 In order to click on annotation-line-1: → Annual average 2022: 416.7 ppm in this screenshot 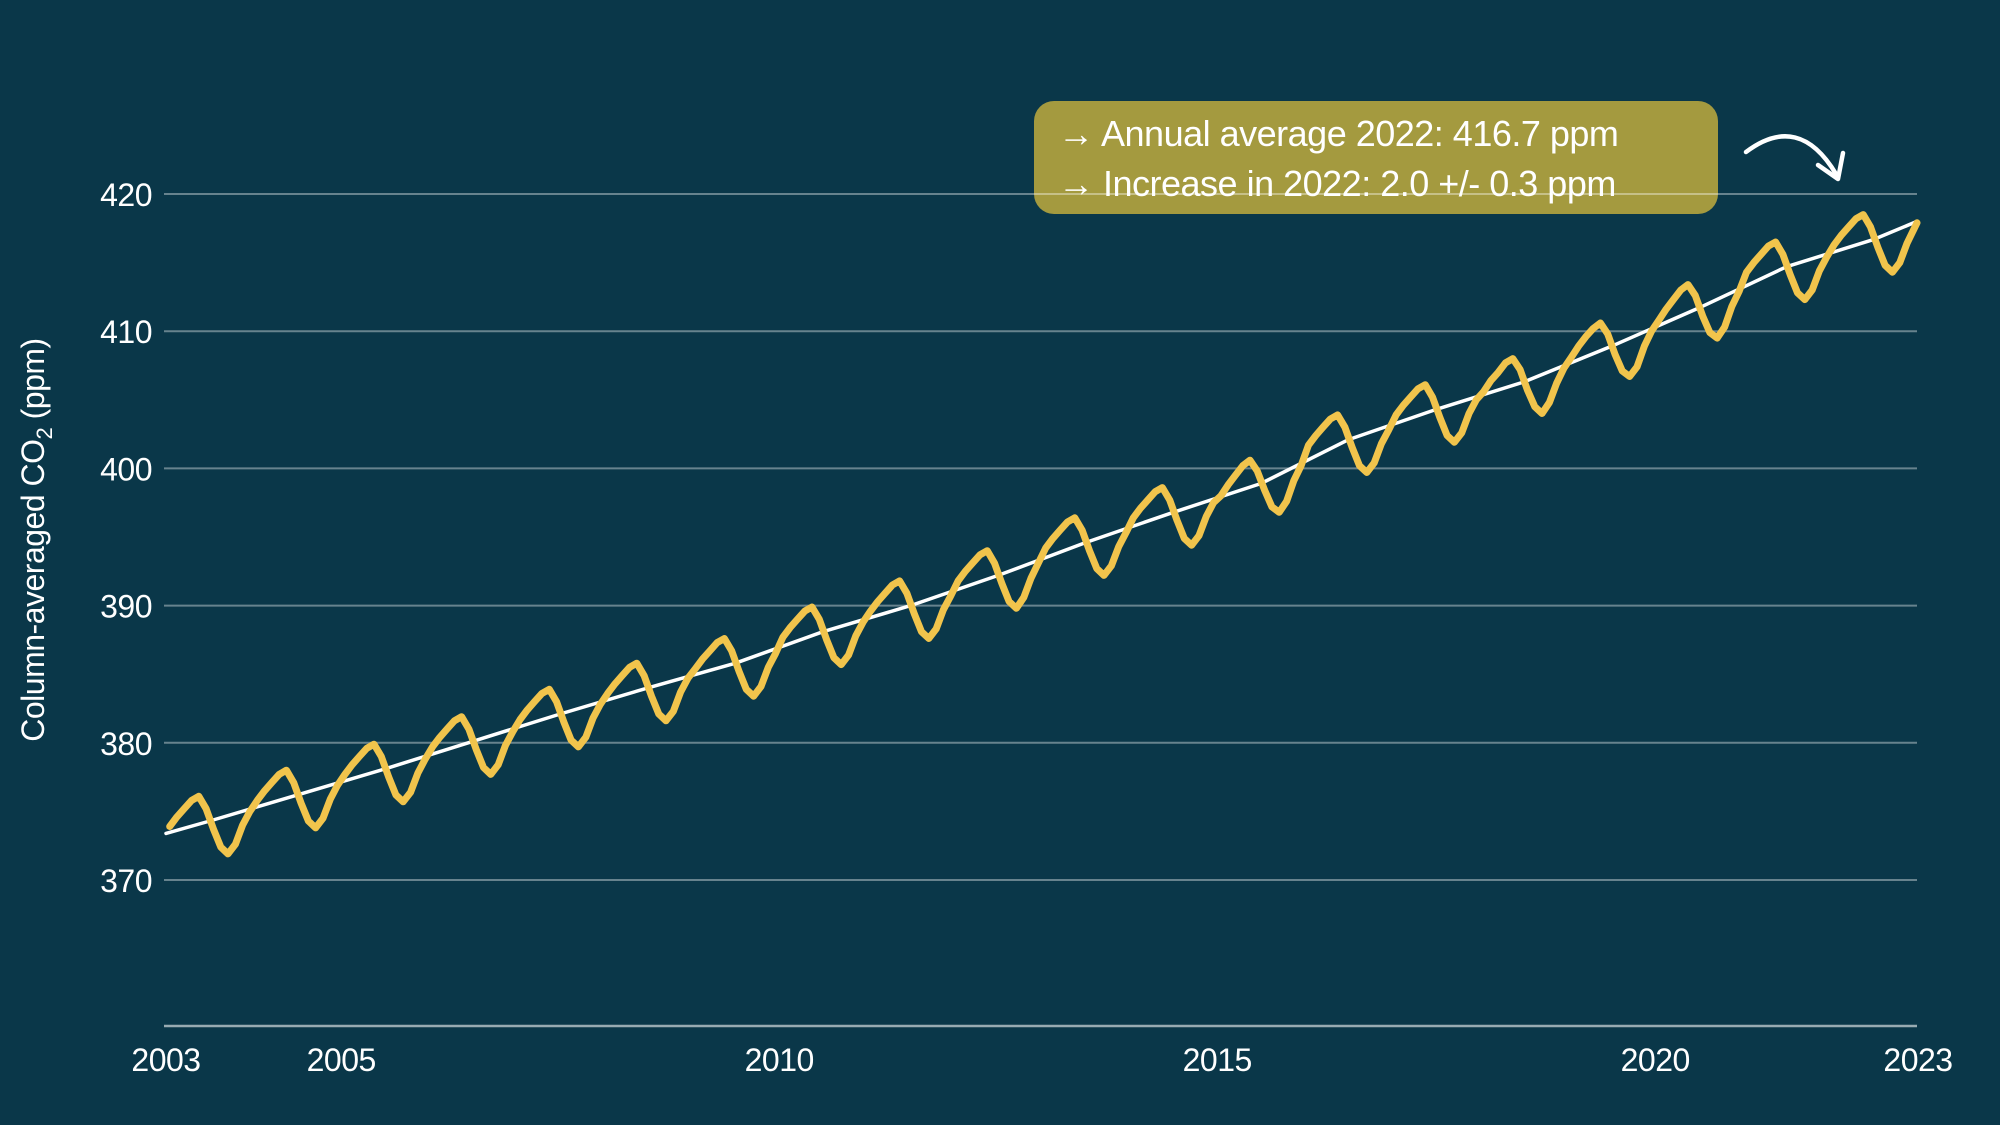, I will do `click(1338, 133)`.